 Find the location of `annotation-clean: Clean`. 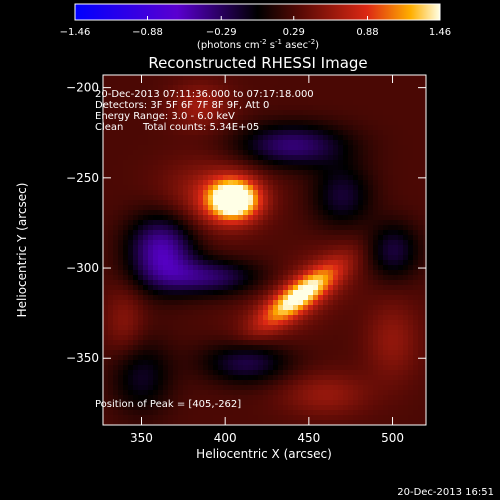

annotation-clean: Clean is located at coordinates (109, 127).